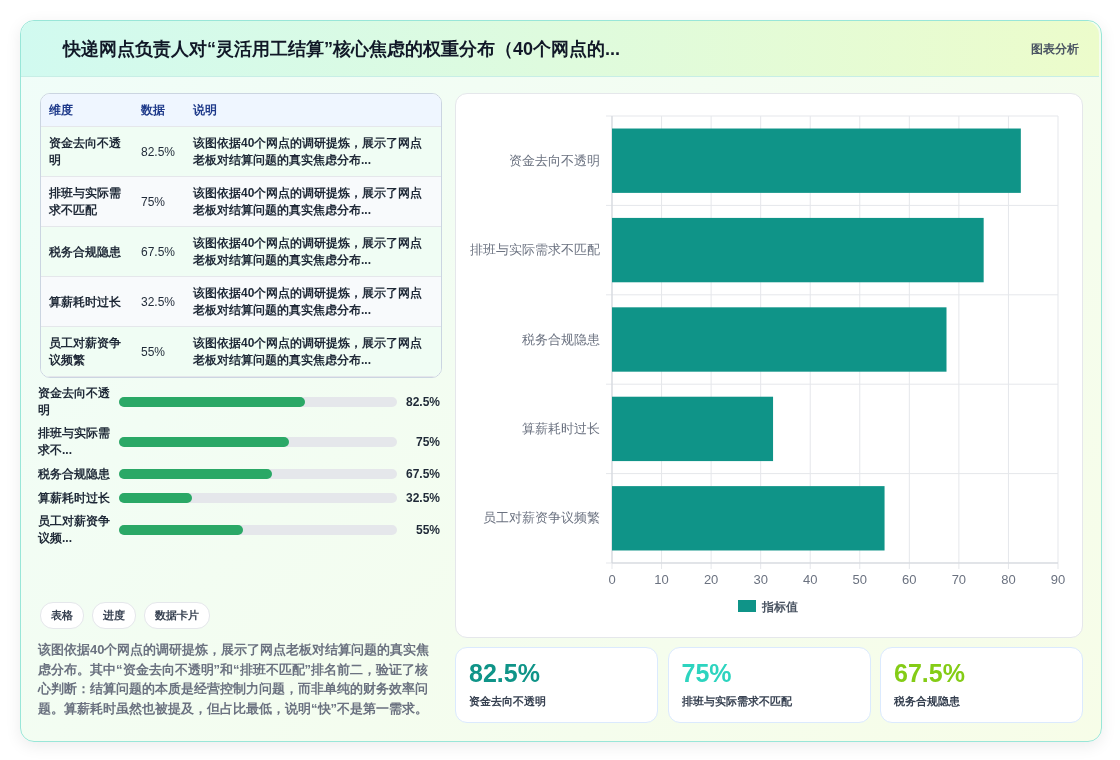 This screenshot has height=760, width=1120. Describe the element at coordinates (535, 250) in the screenshot. I see `y-tick-label: 排班与实际需求不匹配` at that location.